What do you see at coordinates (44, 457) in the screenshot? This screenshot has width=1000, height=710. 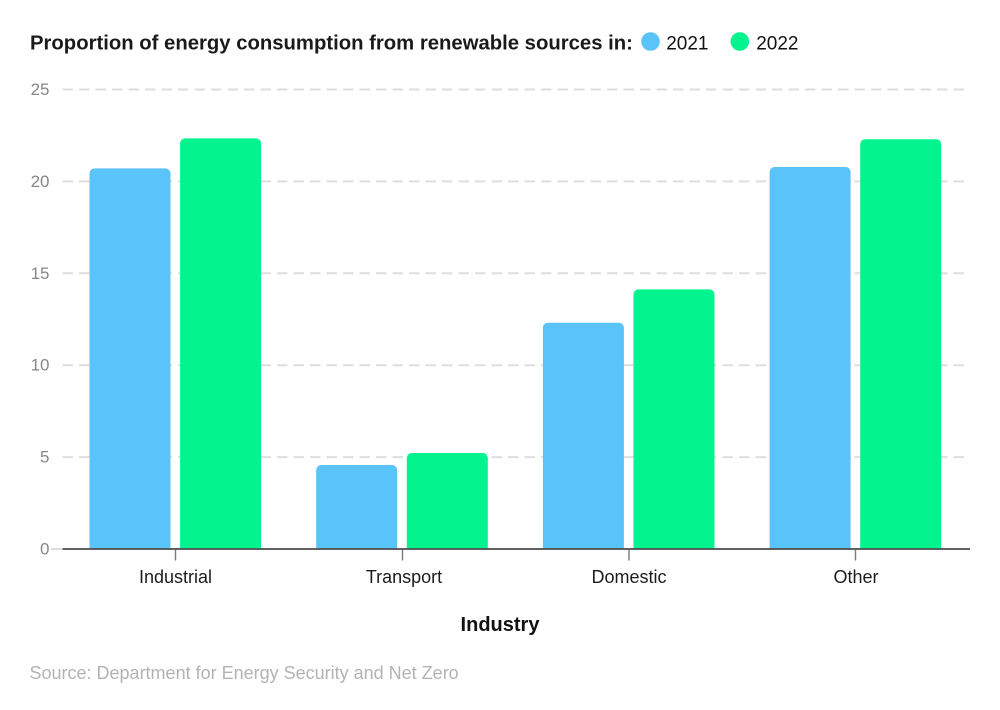 I see `svg-text: 5` at bounding box center [44, 457].